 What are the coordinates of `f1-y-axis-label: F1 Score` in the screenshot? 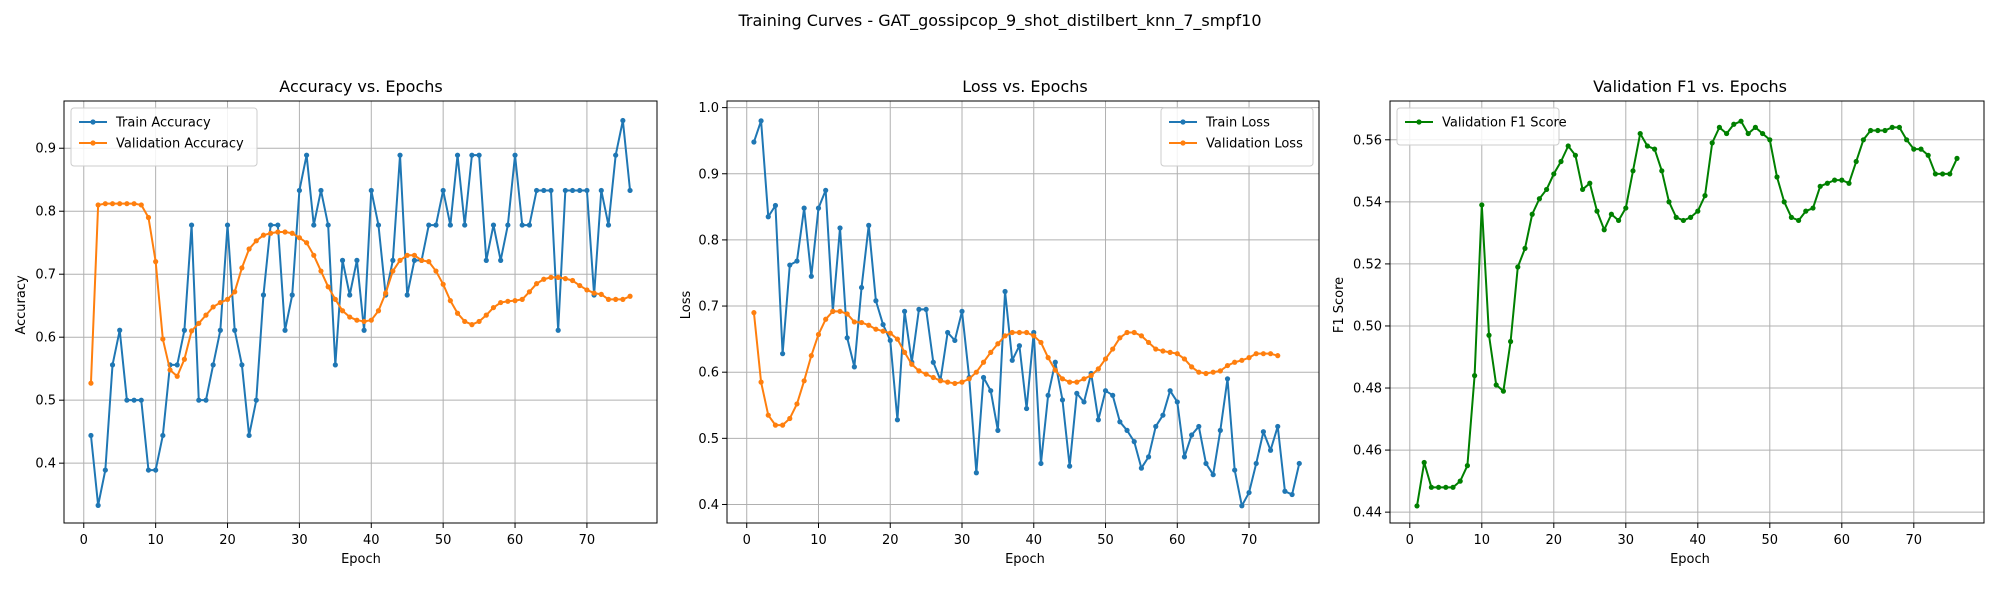 It's located at (1339, 305).